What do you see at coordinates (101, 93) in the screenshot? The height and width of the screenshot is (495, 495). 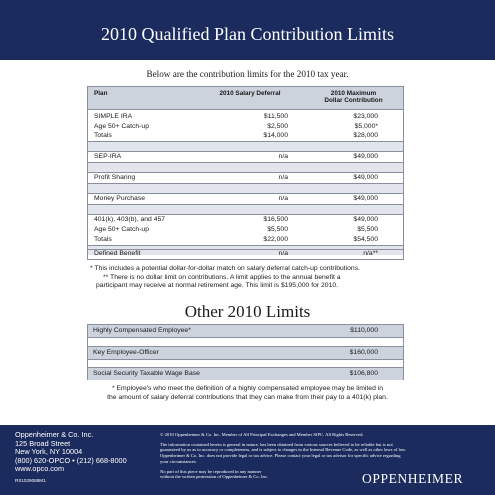 I see `header-plan: Plan` at bounding box center [101, 93].